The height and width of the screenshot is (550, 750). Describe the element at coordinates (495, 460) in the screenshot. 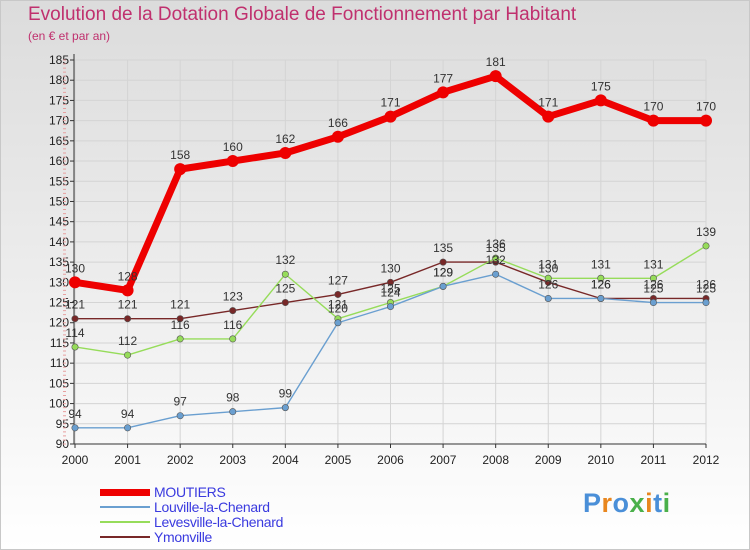

I see `x-tick-label: 2008` at that location.